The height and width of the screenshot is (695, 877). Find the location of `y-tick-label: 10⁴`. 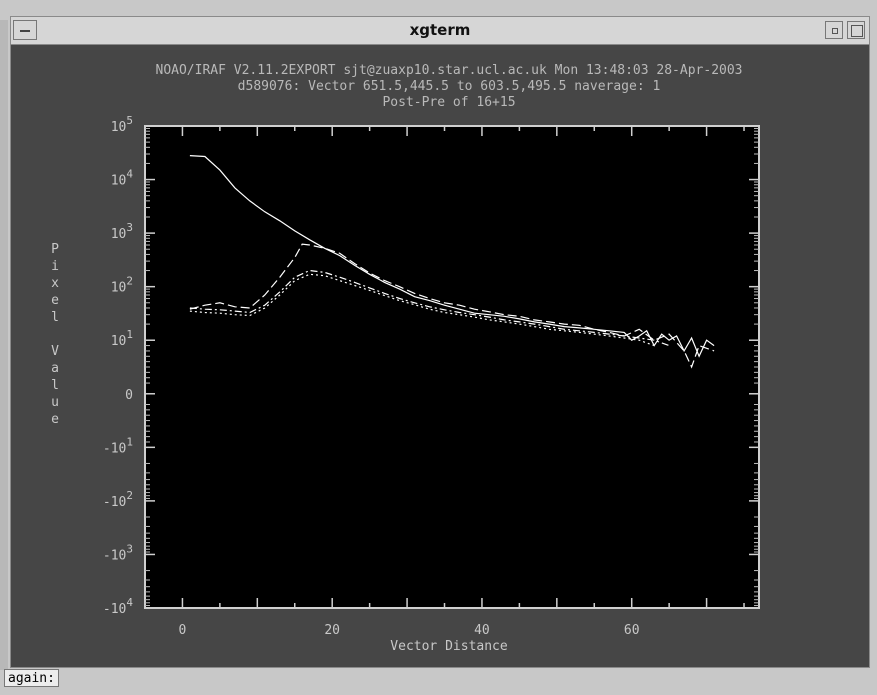

y-tick-label: 10⁴ is located at coordinates (122, 178).